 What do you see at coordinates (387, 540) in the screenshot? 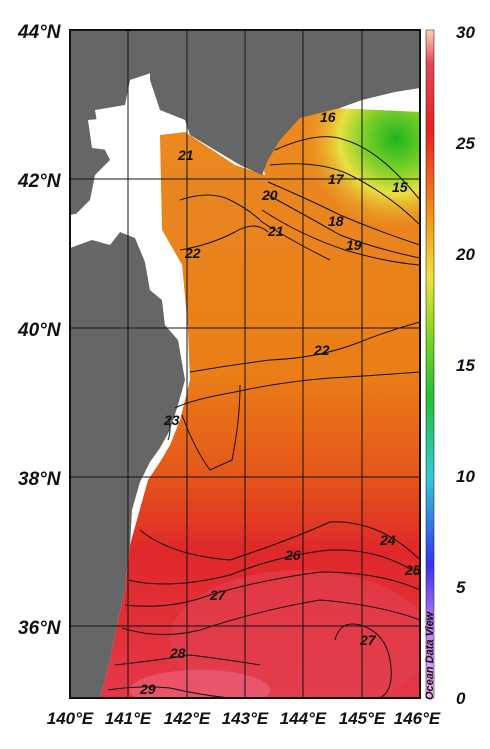
I see `contour-label: 24` at bounding box center [387, 540].